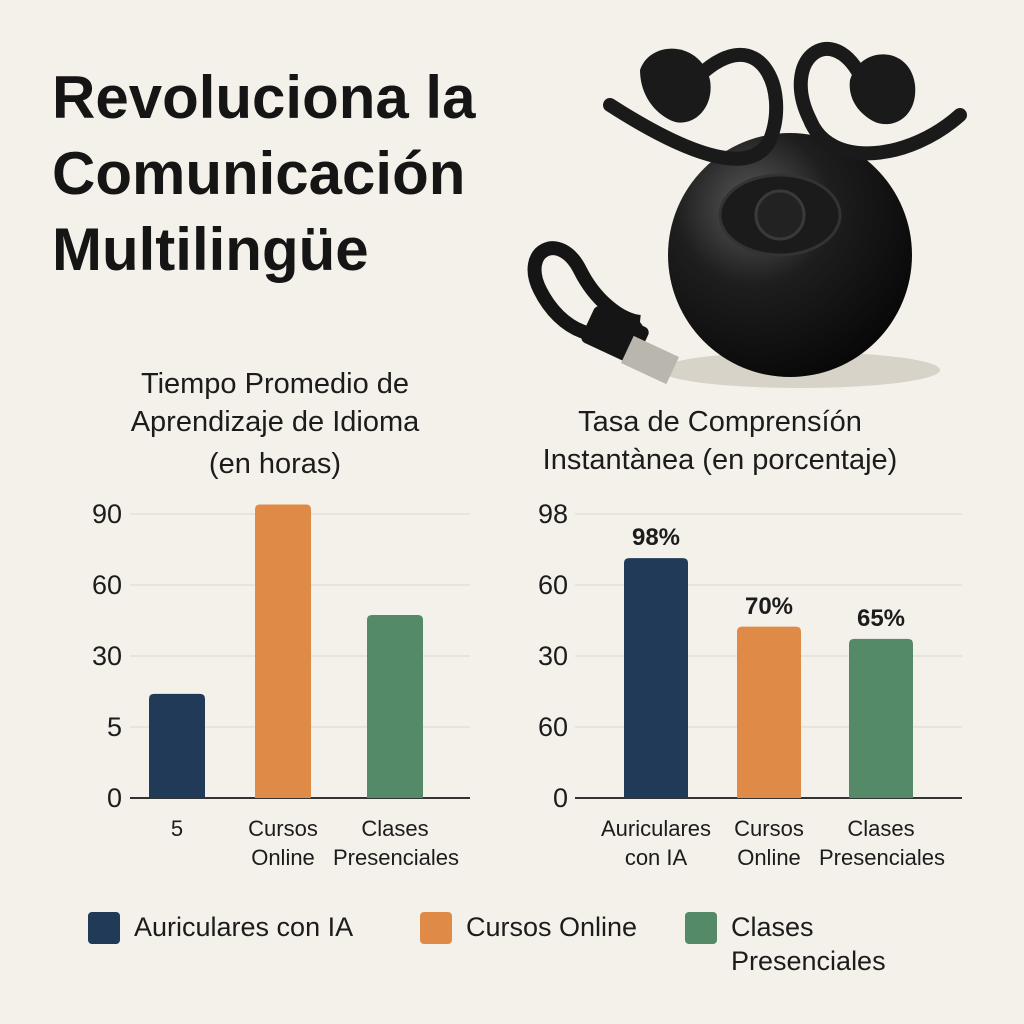 The width and height of the screenshot is (1024, 1024). I want to click on value-label: 65%, so click(881, 618).